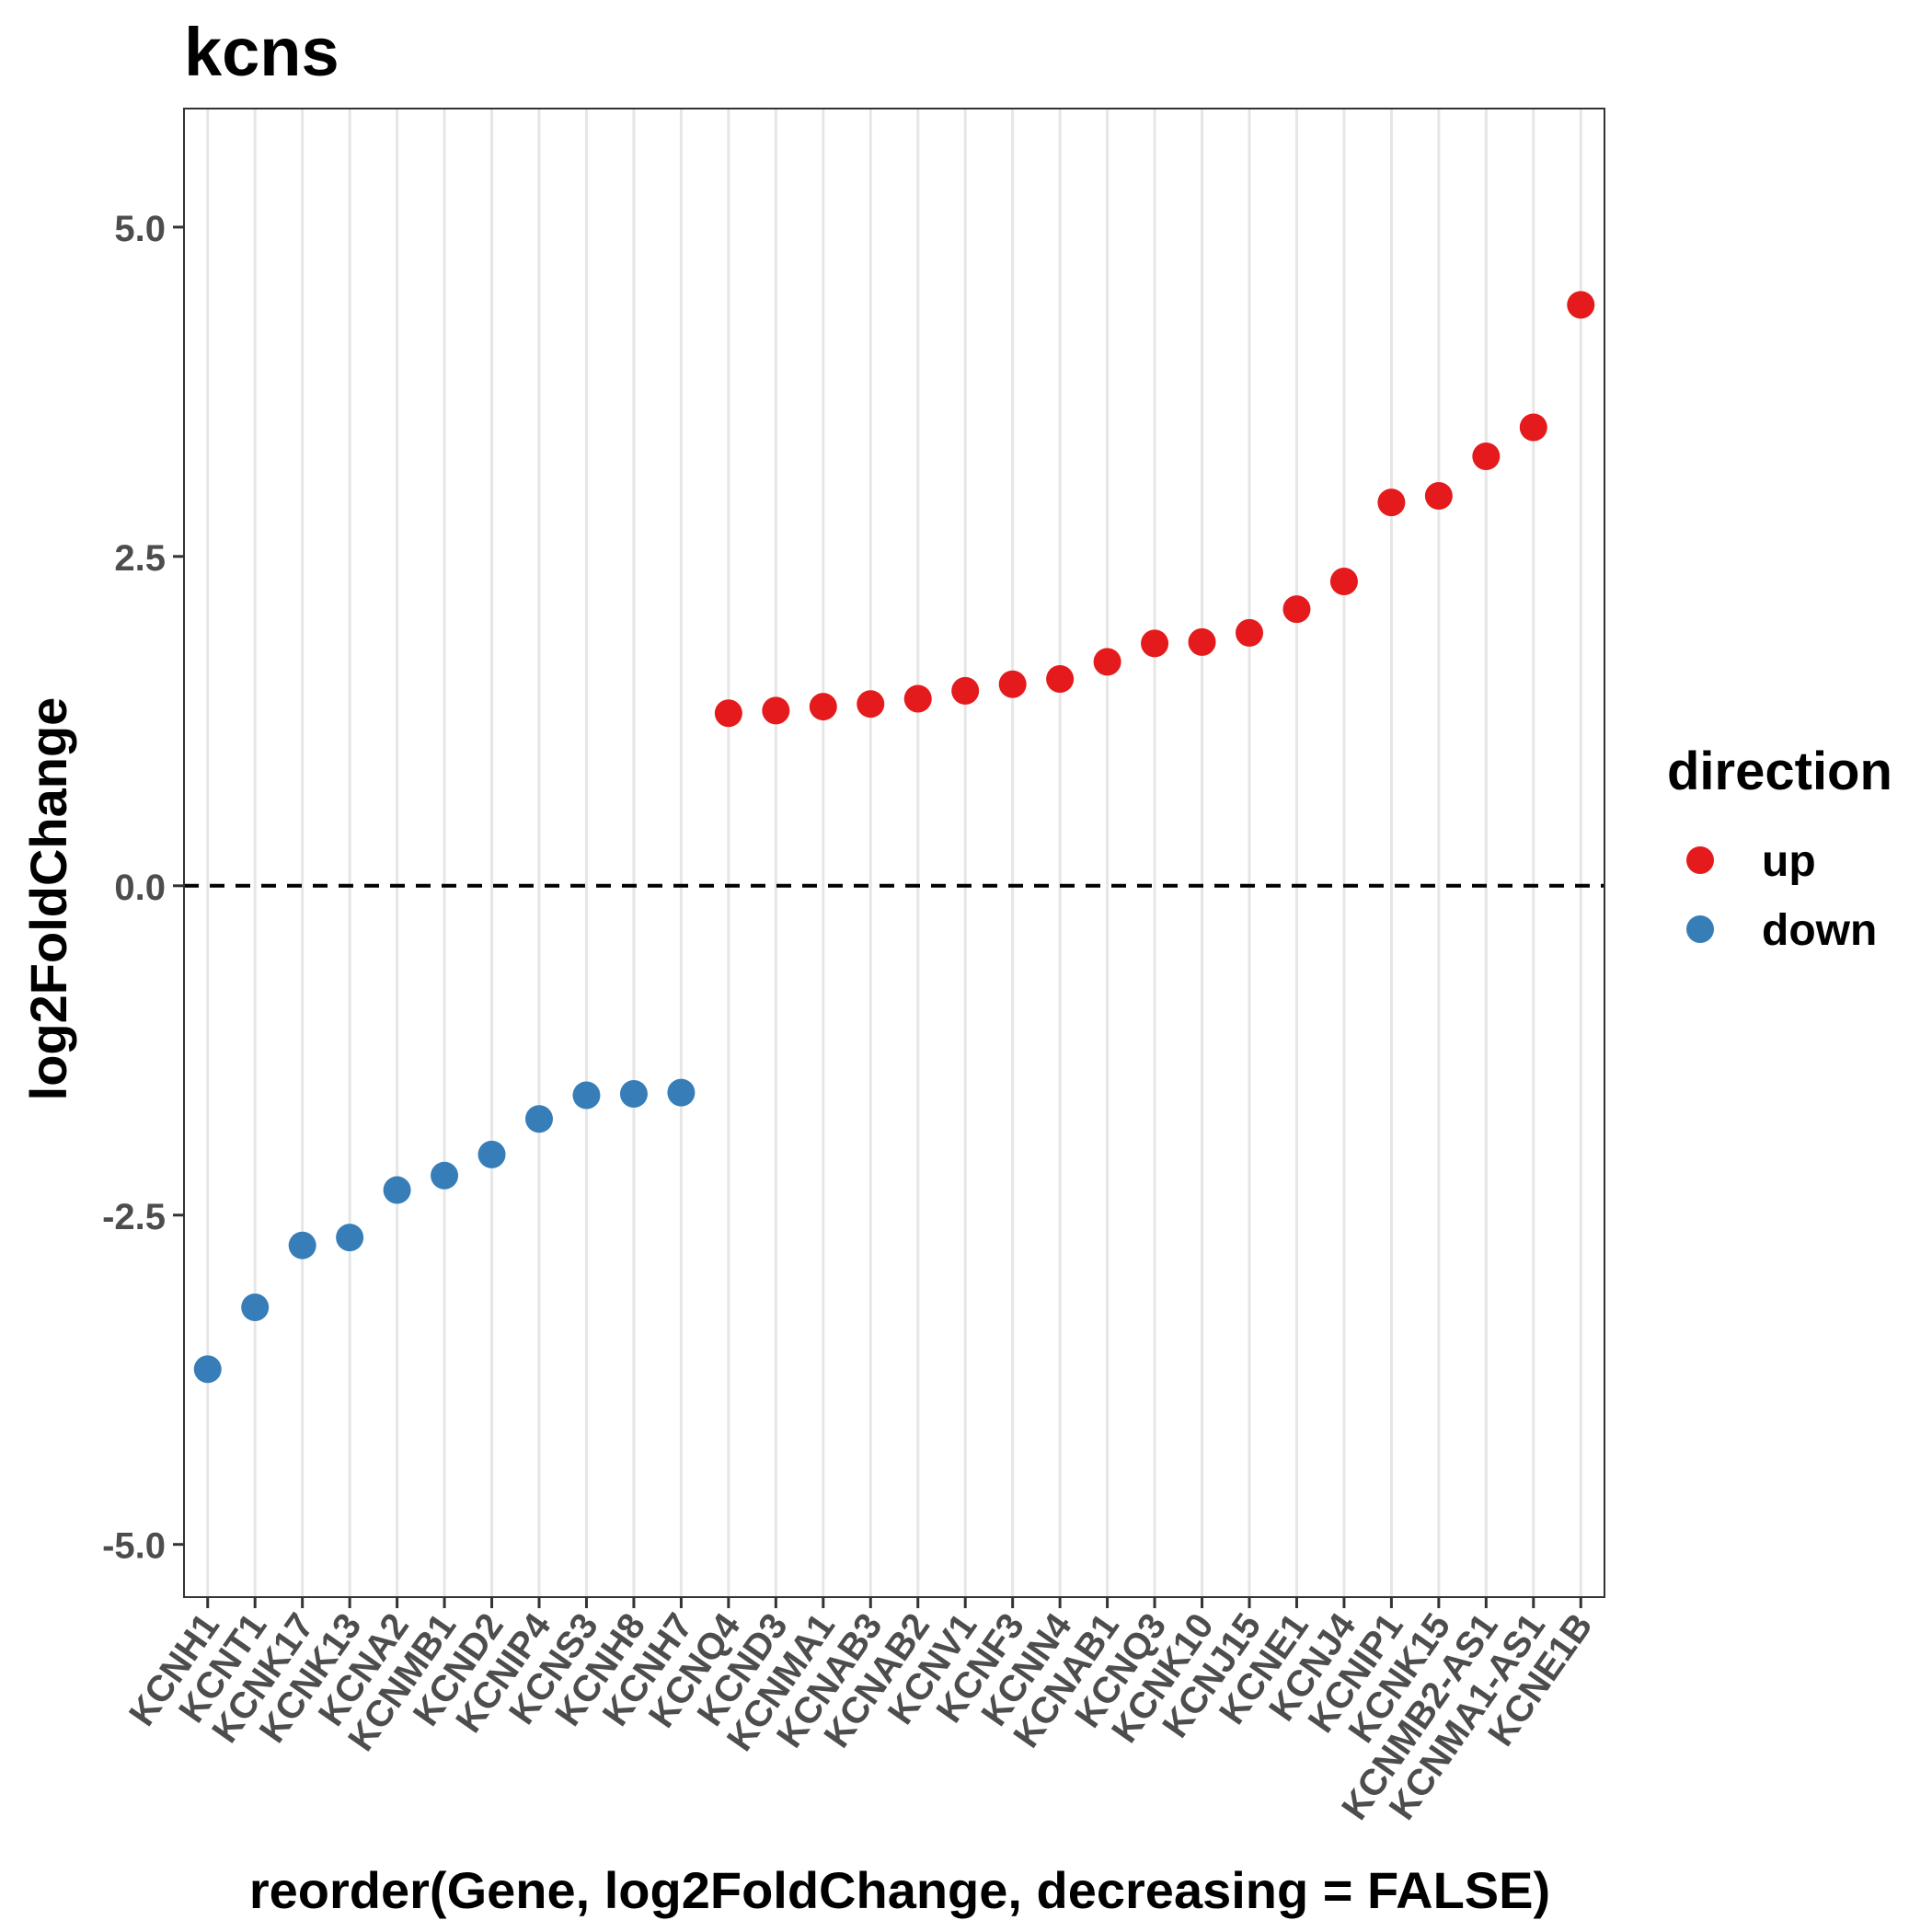 This screenshot has width=1932, height=1932. What do you see at coordinates (1249, 632) in the screenshot?
I see `data-point-kcnj15` at bounding box center [1249, 632].